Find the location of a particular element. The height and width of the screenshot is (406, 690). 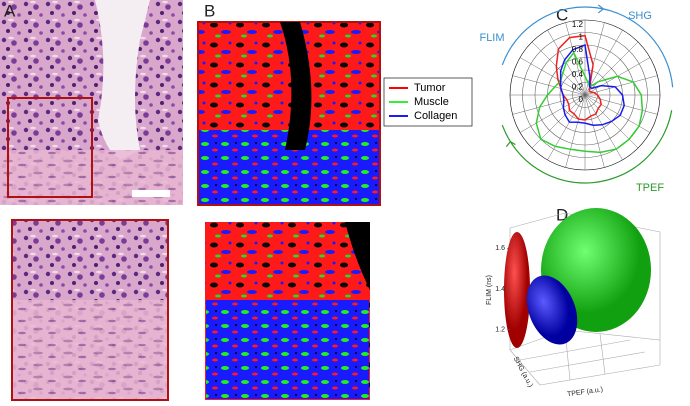

legend: Tumor Muscle Collagen is located at coordinates (423, 102).